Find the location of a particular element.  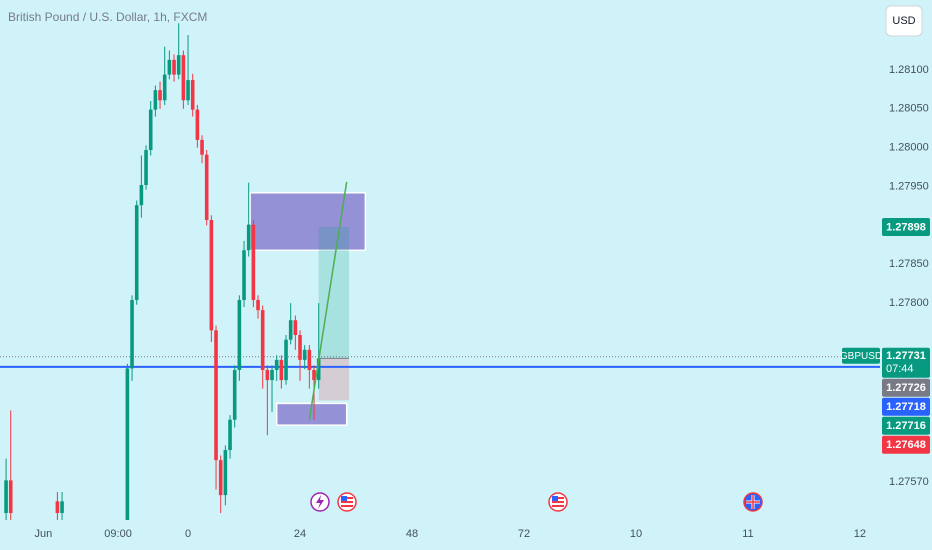

symbol-label-bg is located at coordinates (861, 355).